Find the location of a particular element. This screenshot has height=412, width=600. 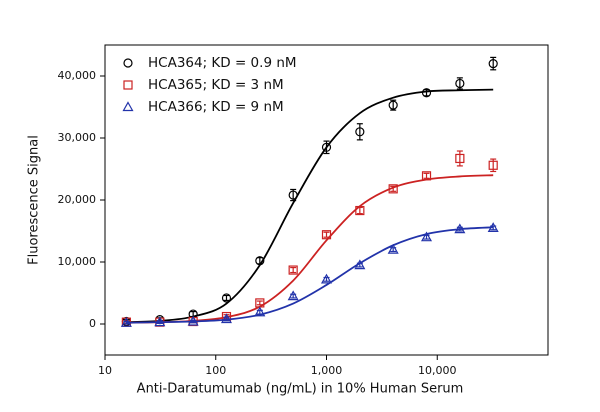

fit-curve is located at coordinates (310, 275).